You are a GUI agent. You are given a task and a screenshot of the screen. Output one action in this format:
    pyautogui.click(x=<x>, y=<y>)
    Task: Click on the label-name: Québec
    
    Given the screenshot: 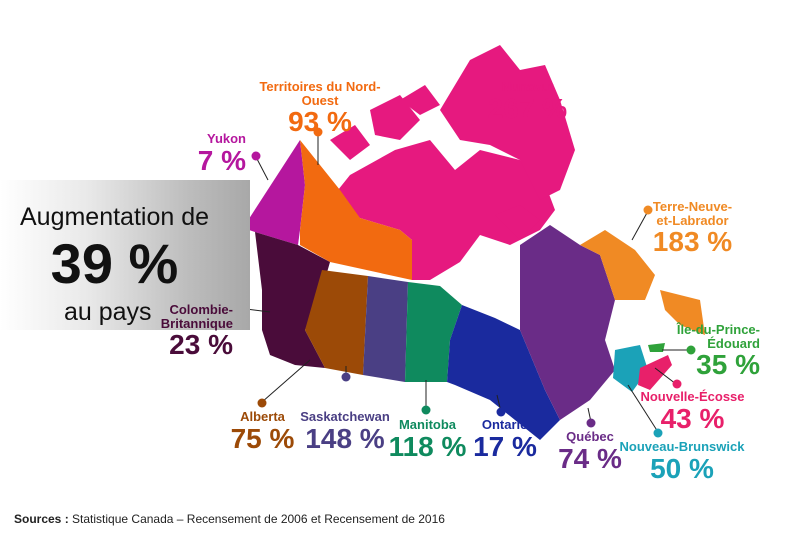 What is the action you would take?
    pyautogui.click(x=590, y=436)
    